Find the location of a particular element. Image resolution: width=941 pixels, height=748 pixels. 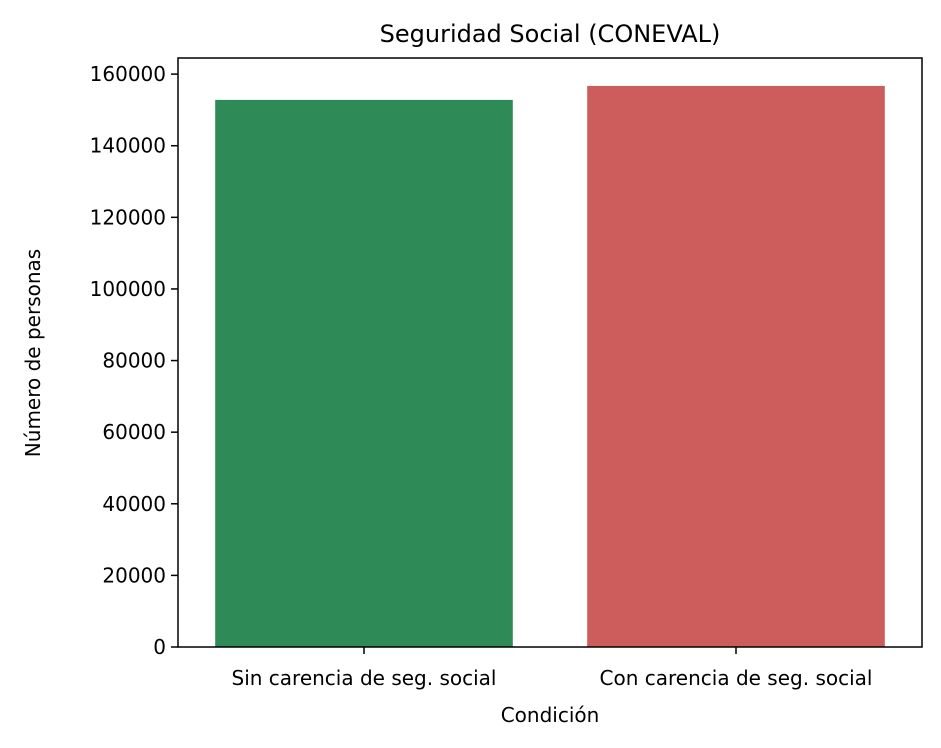

chart-title: Seguridad Social (CONEVAL) is located at coordinates (550, 34).